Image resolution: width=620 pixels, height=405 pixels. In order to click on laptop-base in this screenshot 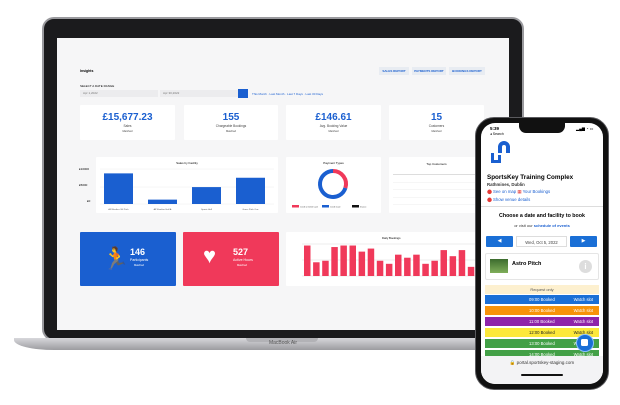, I will do `click(281, 344)`.